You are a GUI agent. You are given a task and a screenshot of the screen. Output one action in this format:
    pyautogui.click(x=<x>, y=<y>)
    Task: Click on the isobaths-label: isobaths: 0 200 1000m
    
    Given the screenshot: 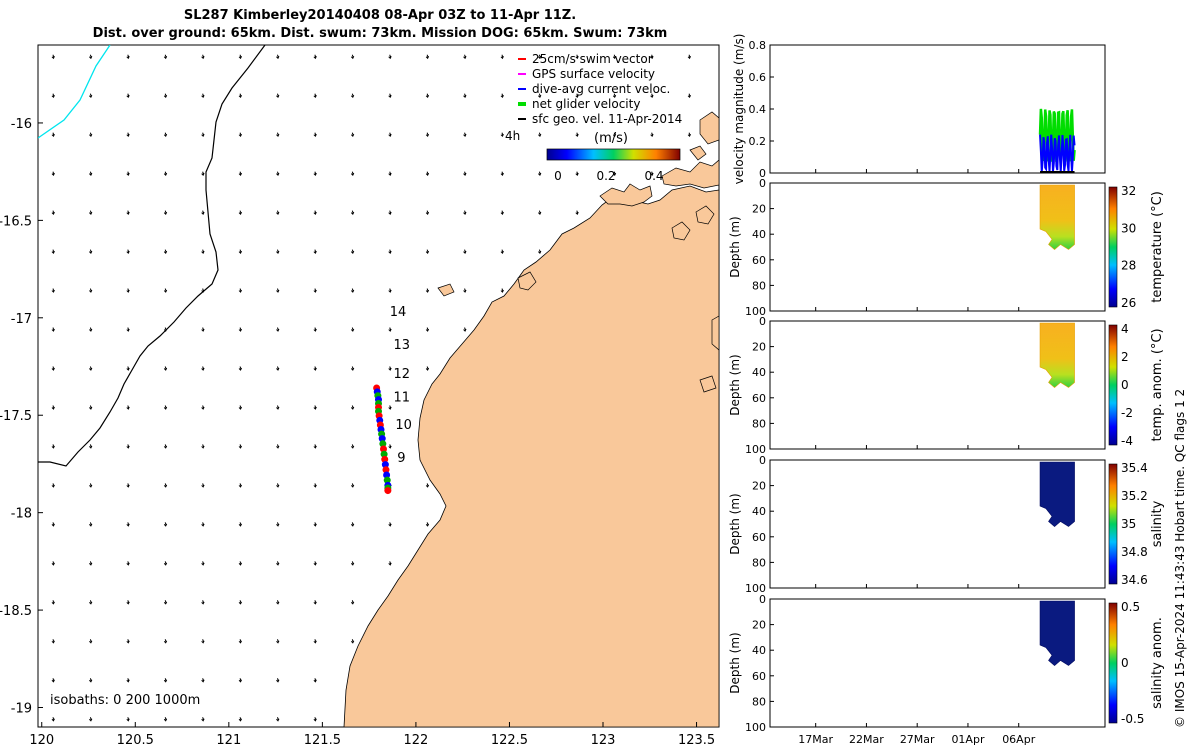 What is the action you would take?
    pyautogui.click(x=125, y=700)
    